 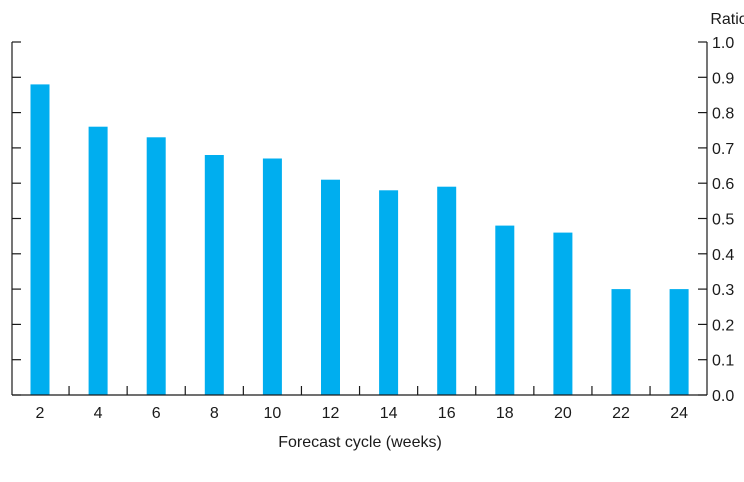 I want to click on y-tick-label: 0.9, so click(x=723, y=78).